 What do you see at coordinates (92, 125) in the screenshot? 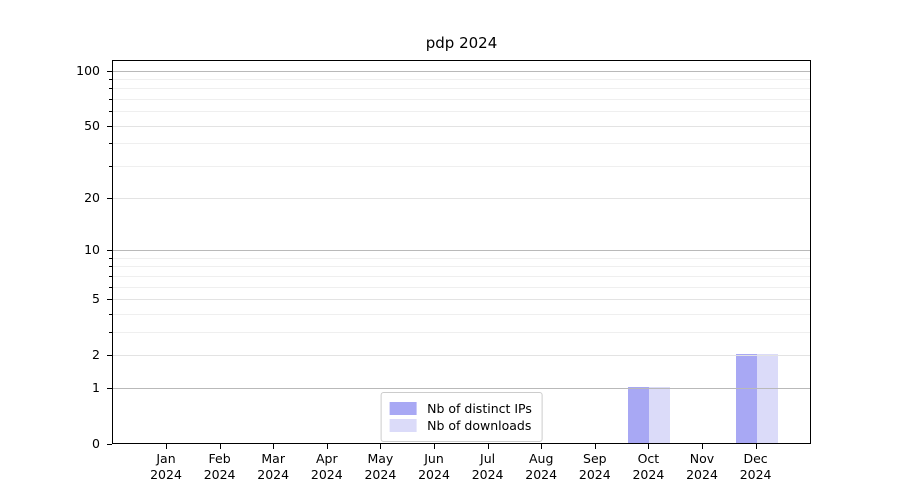
I see `y-tick-label: 50` at bounding box center [92, 125].